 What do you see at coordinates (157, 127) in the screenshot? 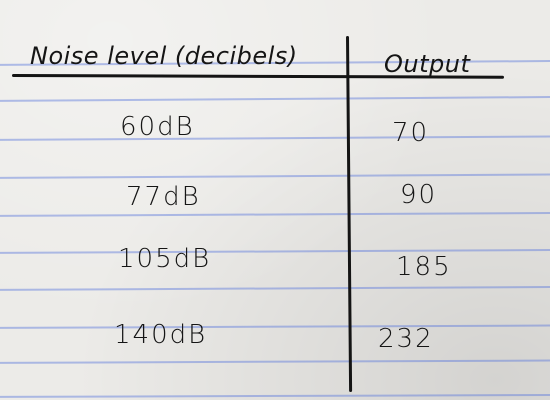
I see `noise-value-row-1: 60dB` at bounding box center [157, 127].